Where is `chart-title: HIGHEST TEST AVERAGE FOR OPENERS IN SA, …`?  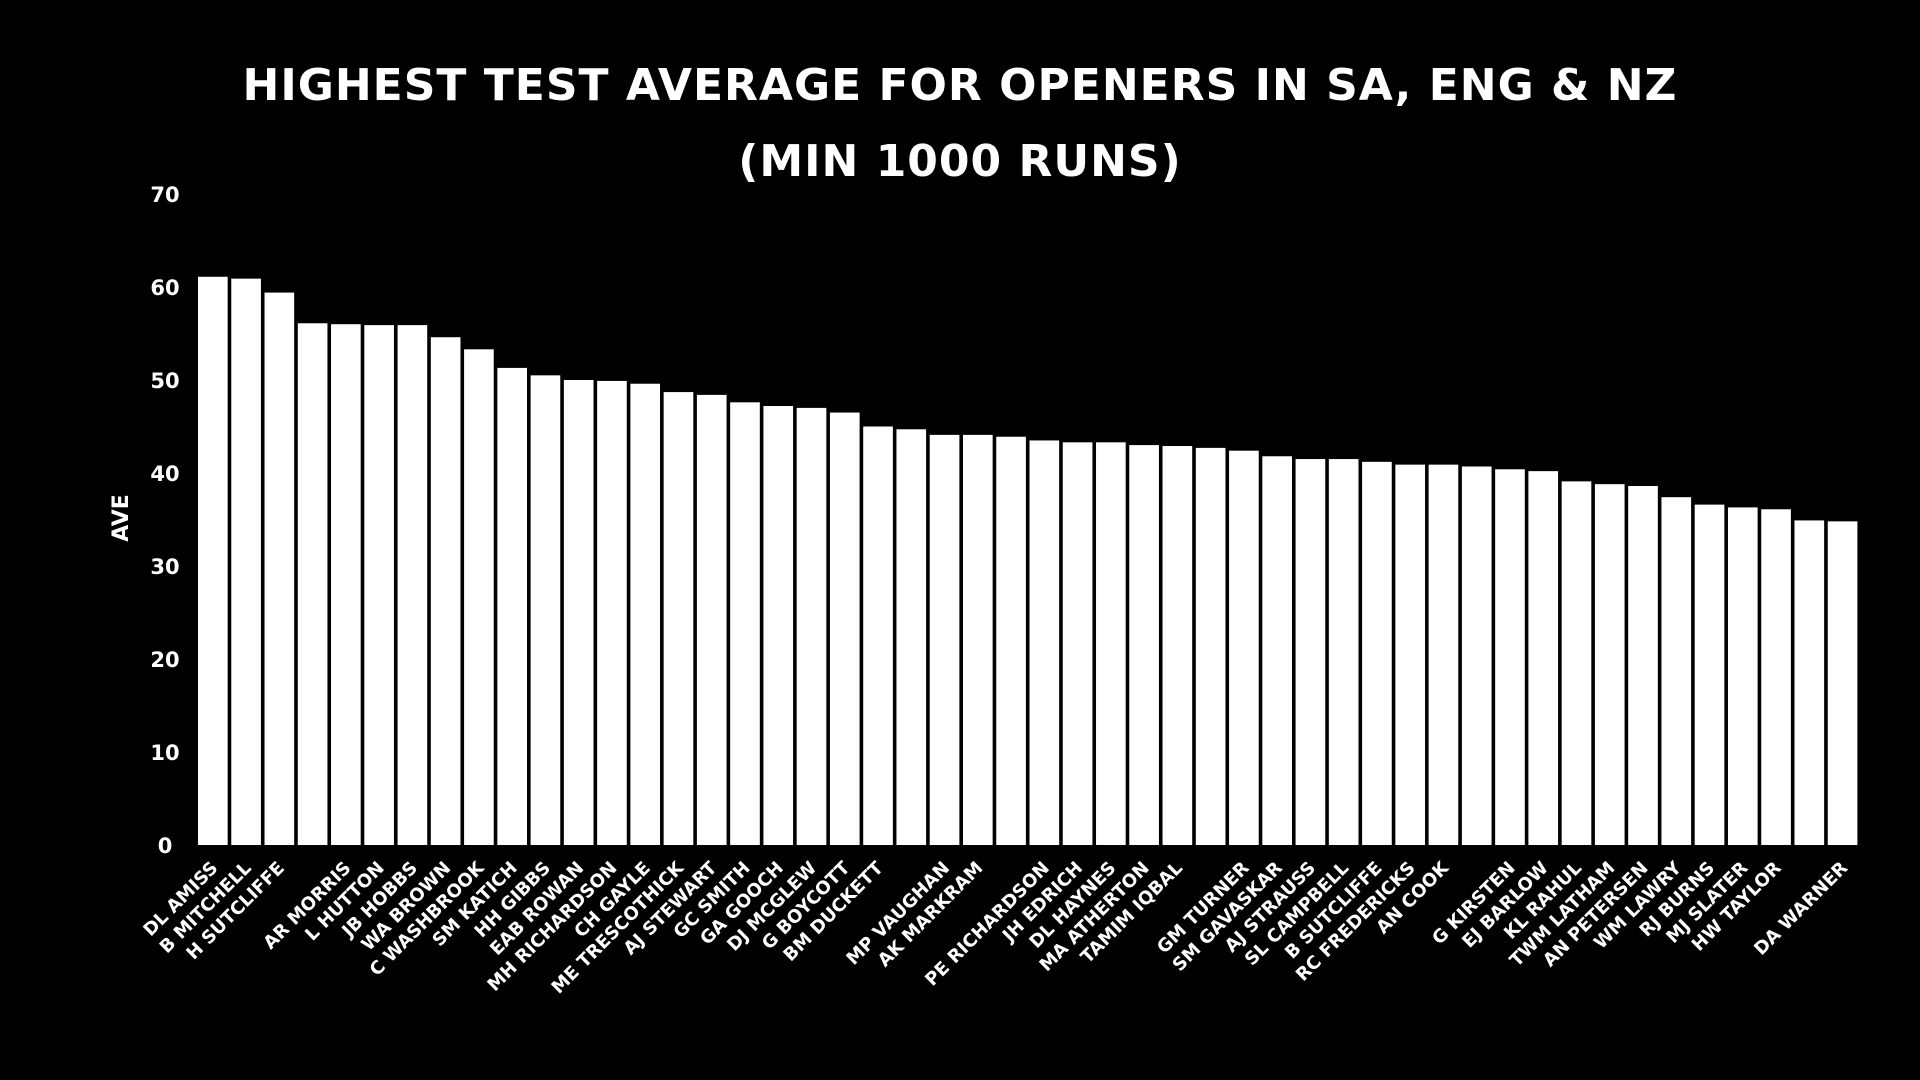 chart-title: HIGHEST TEST AVERAGE FOR OPENERS IN SA, … is located at coordinates (960, 124).